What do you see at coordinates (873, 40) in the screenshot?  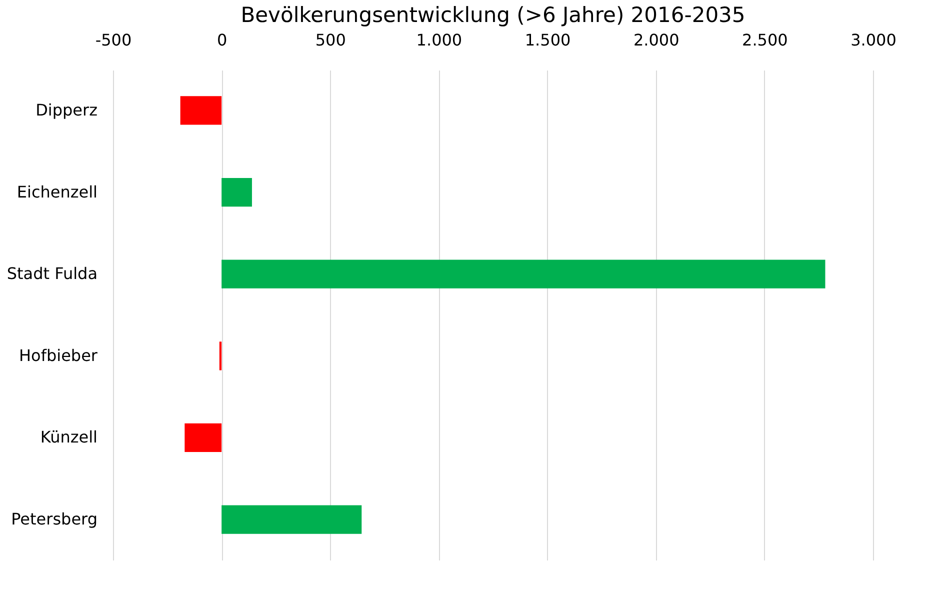 I see `x-tick-label: 3.000` at bounding box center [873, 40].